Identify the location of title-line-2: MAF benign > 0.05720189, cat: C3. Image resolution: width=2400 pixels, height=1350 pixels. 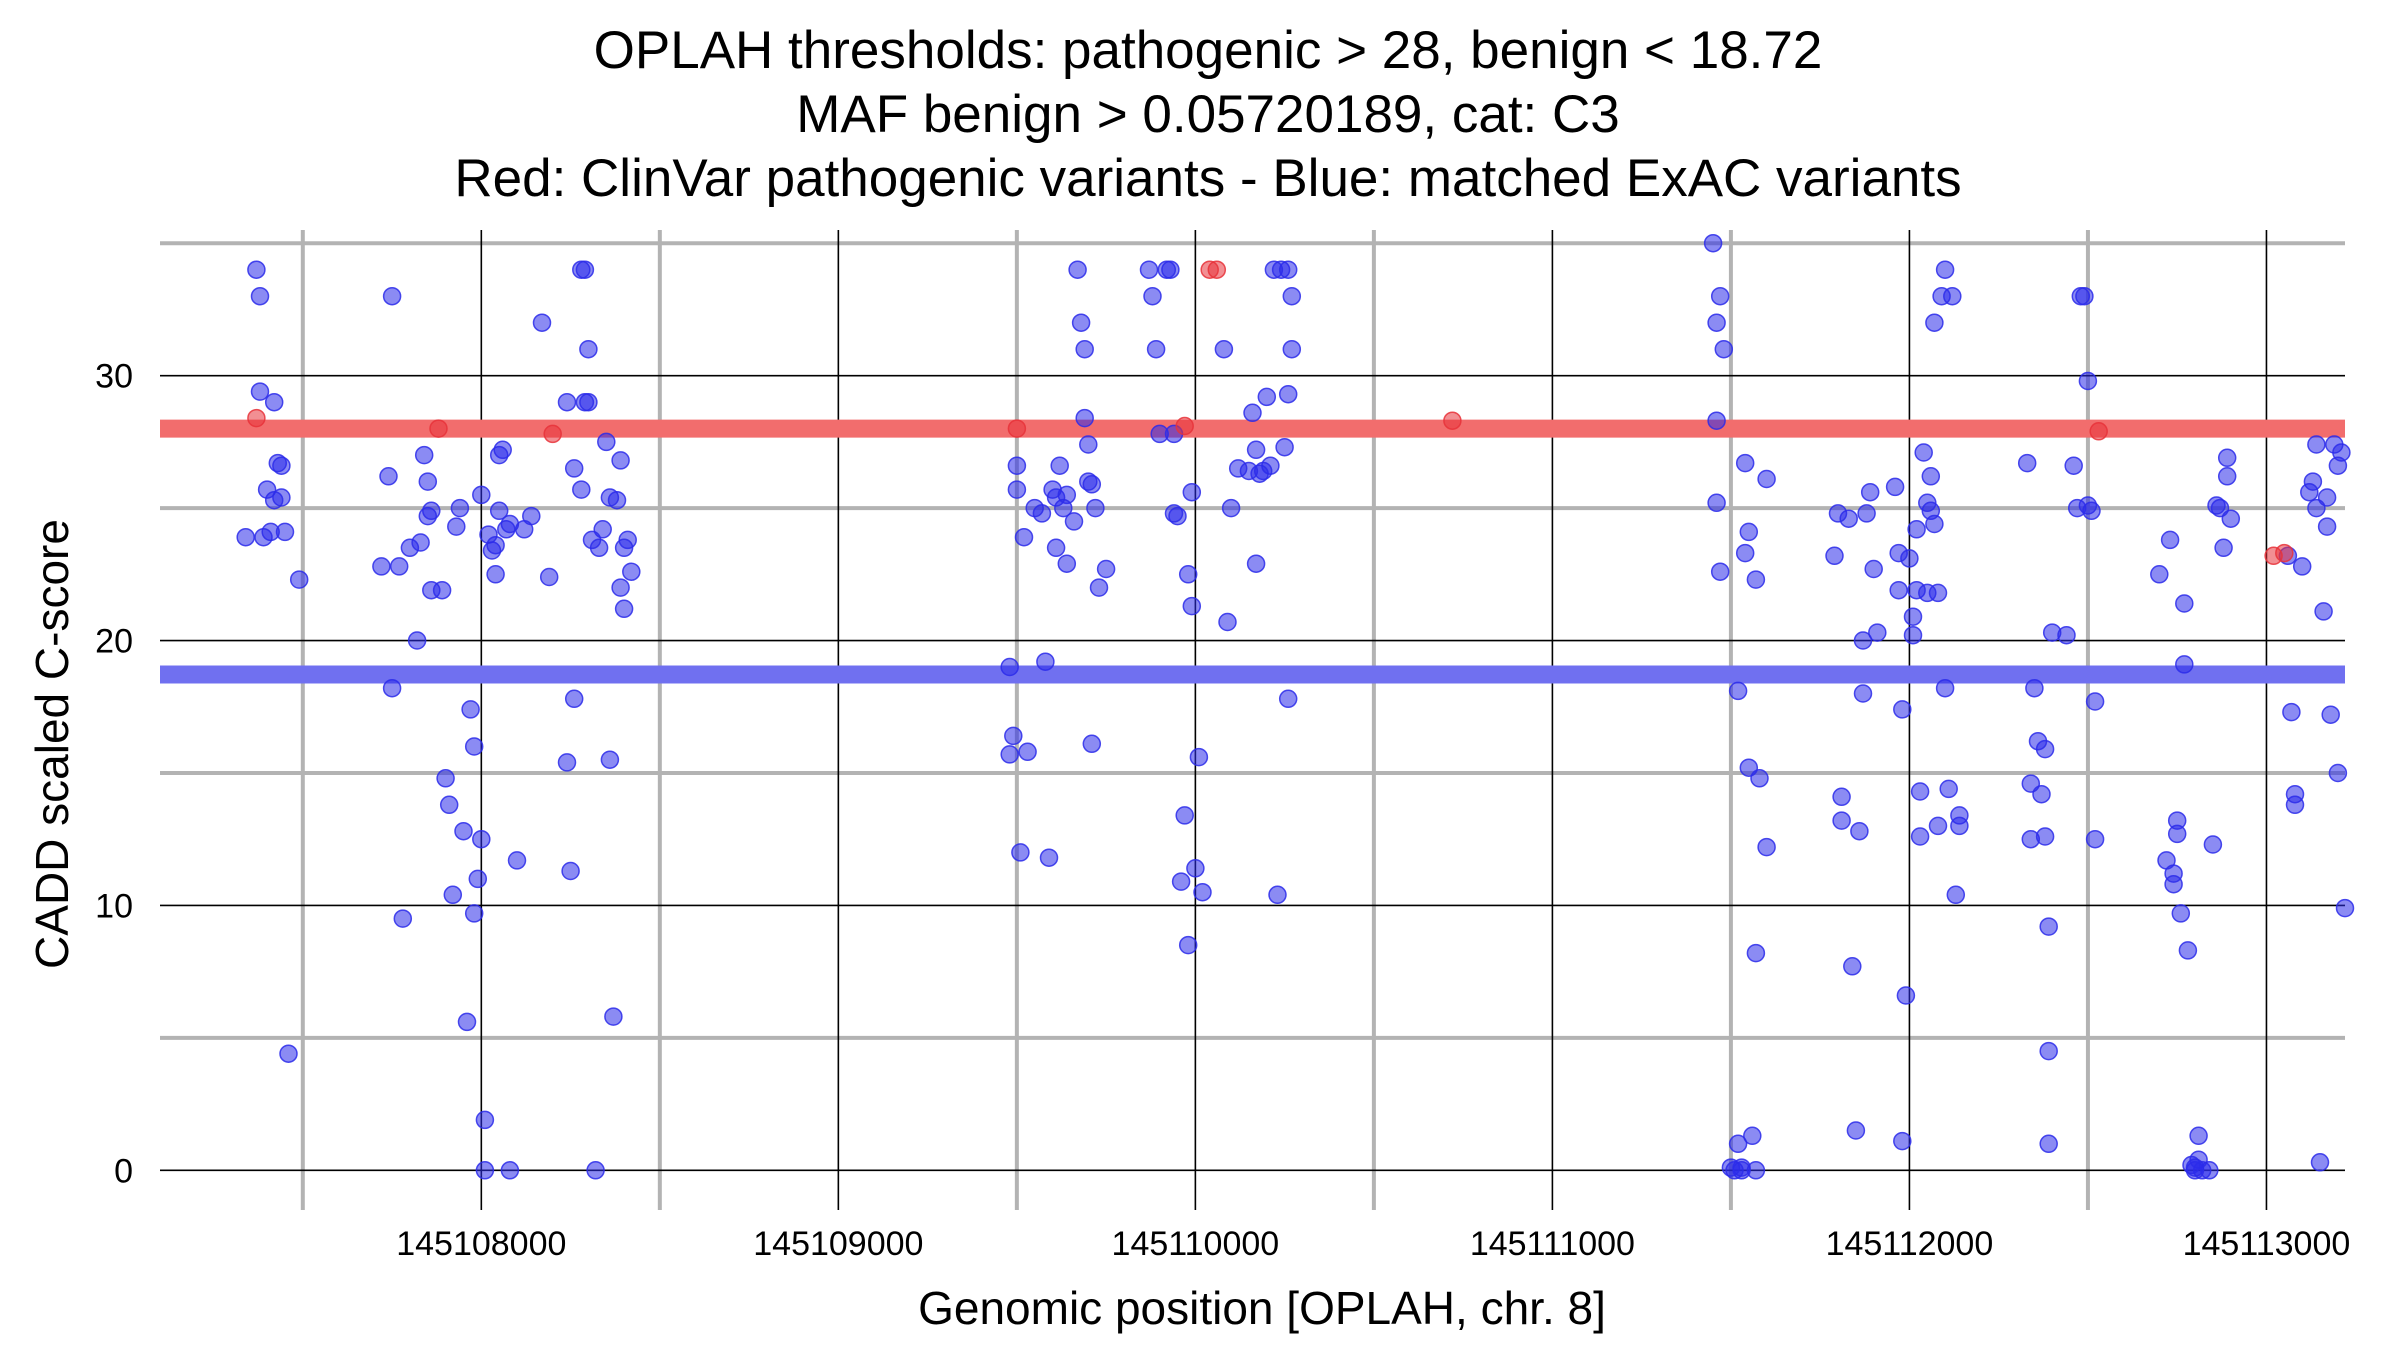
(1208, 114).